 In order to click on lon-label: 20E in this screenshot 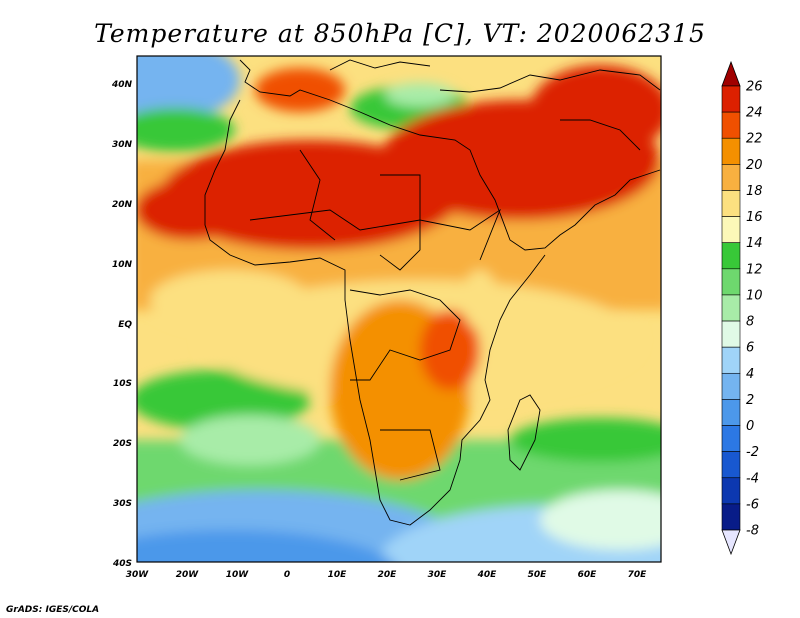, I will do `click(388, 575)`.